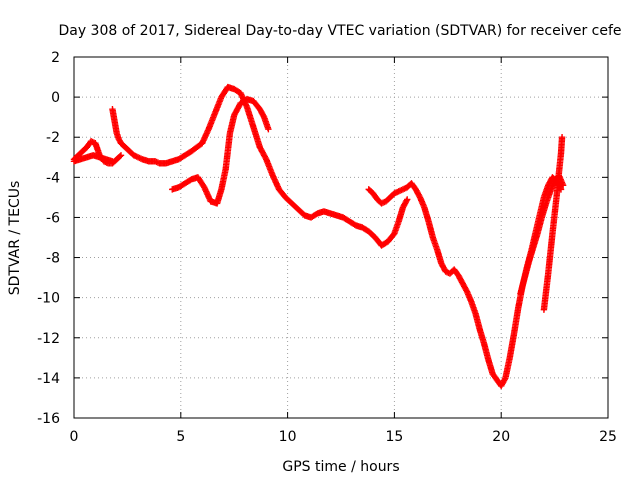  Describe the element at coordinates (48, 339) in the screenshot. I see `y-tick-label: -12` at that location.